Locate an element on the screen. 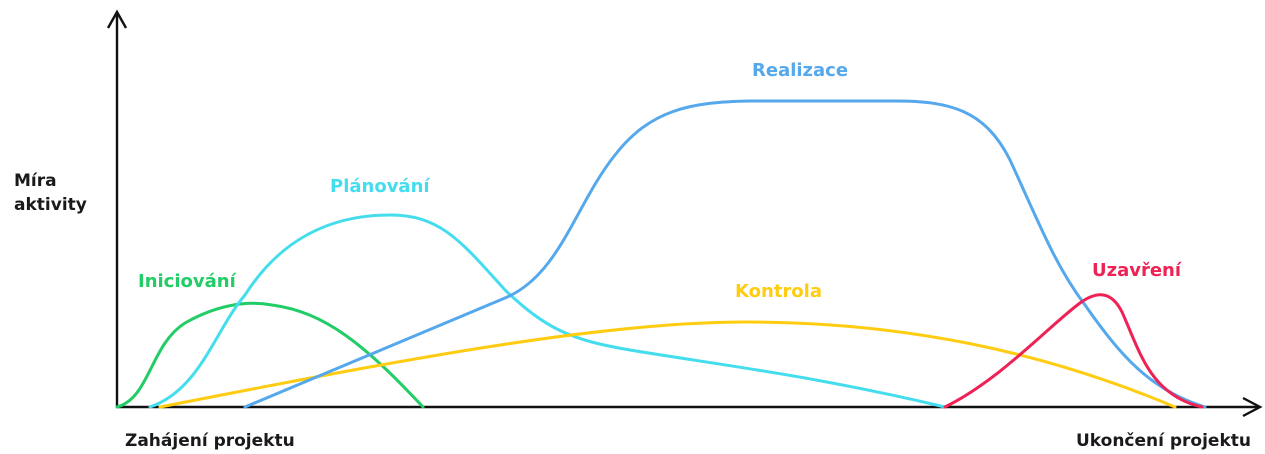  uzavreni-curve is located at coordinates (1073, 351).